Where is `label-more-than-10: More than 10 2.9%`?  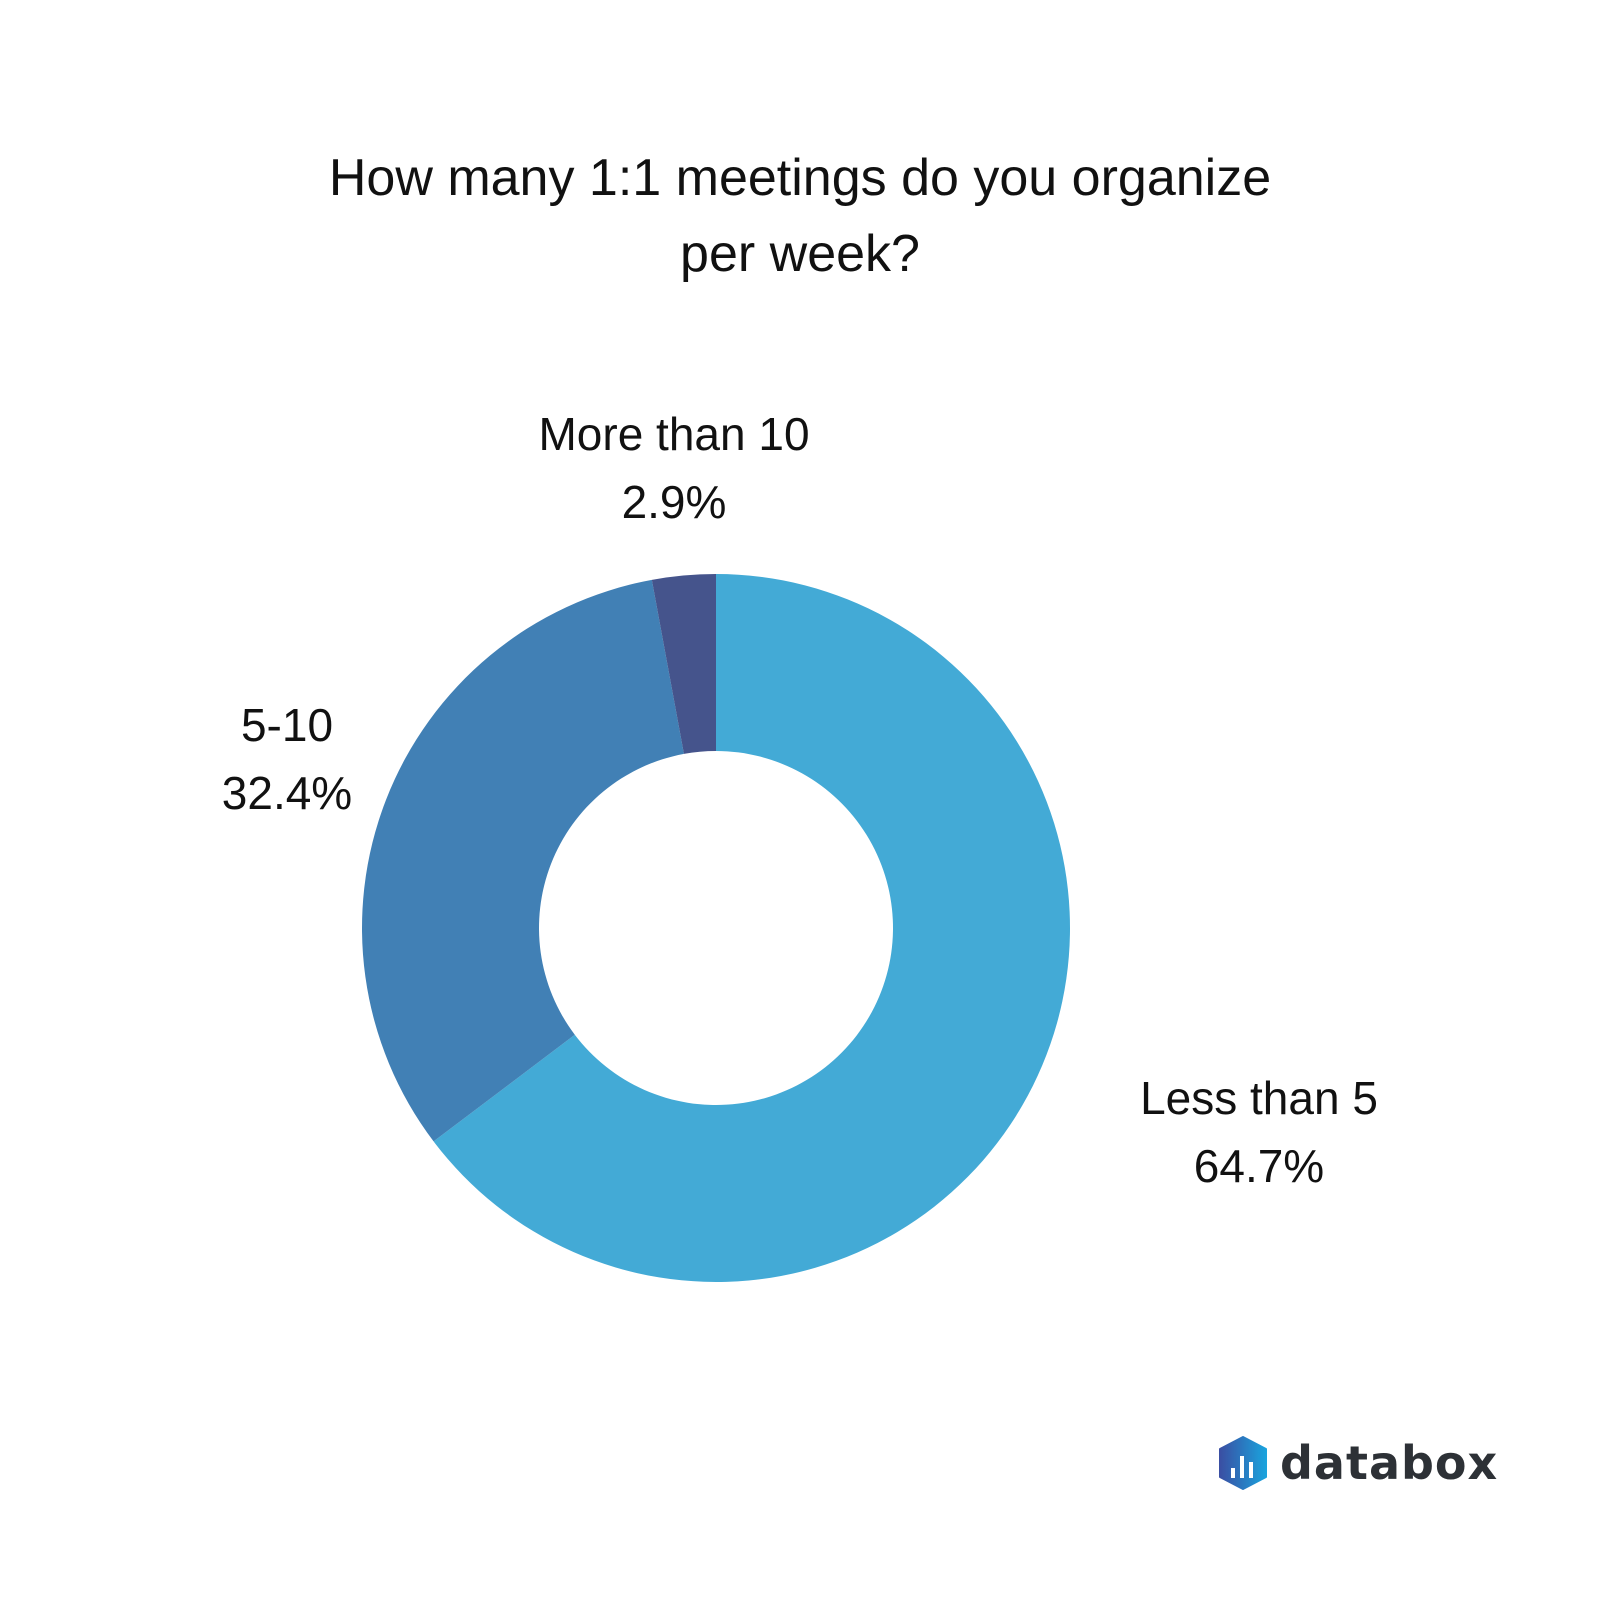
label-more-than-10: More than 10 2.9% is located at coordinates (674, 468).